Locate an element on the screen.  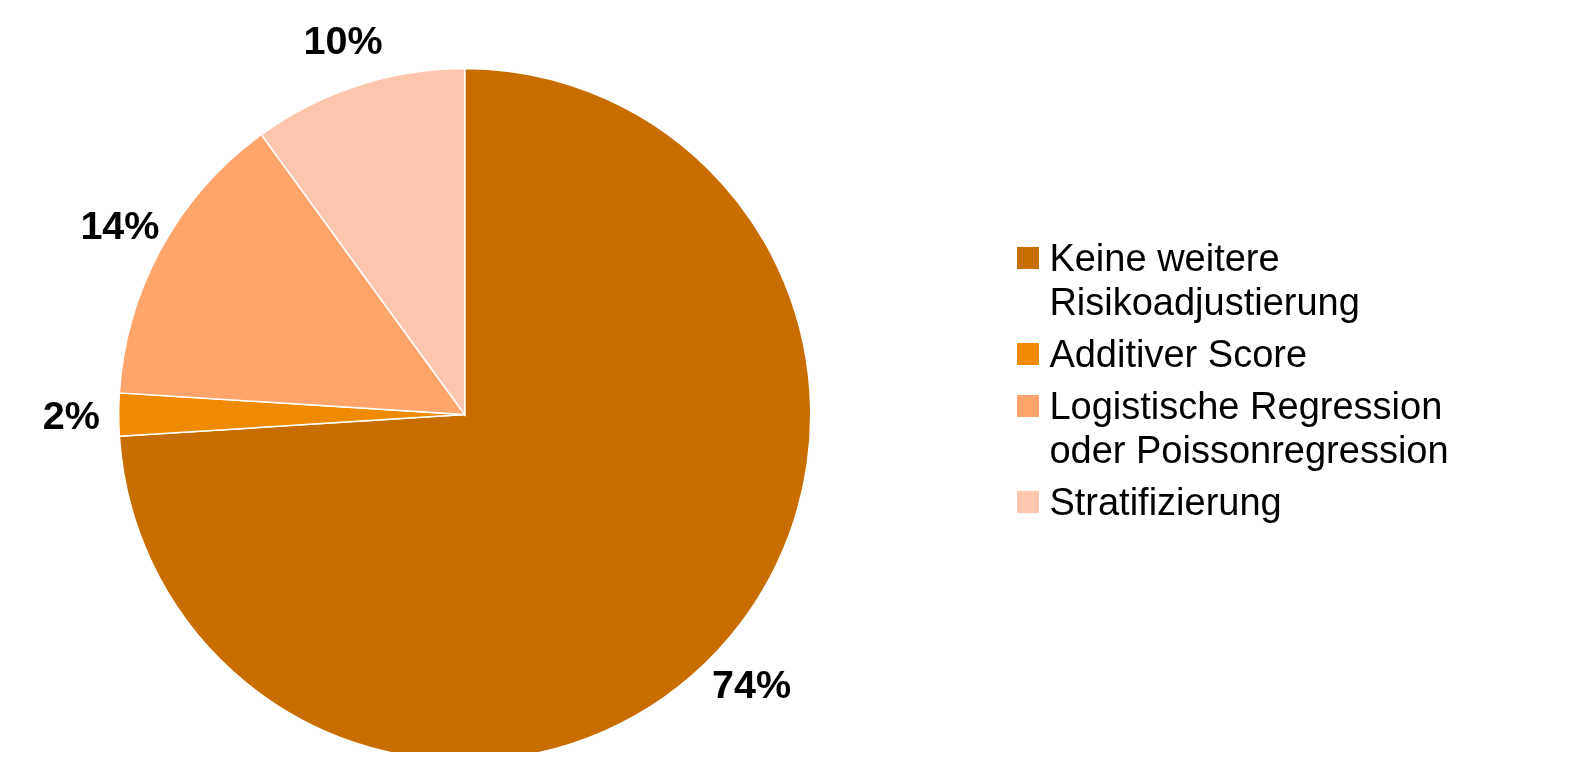
legend-label: Keine weitere Risikoadjustierung is located at coordinates (1205, 280).